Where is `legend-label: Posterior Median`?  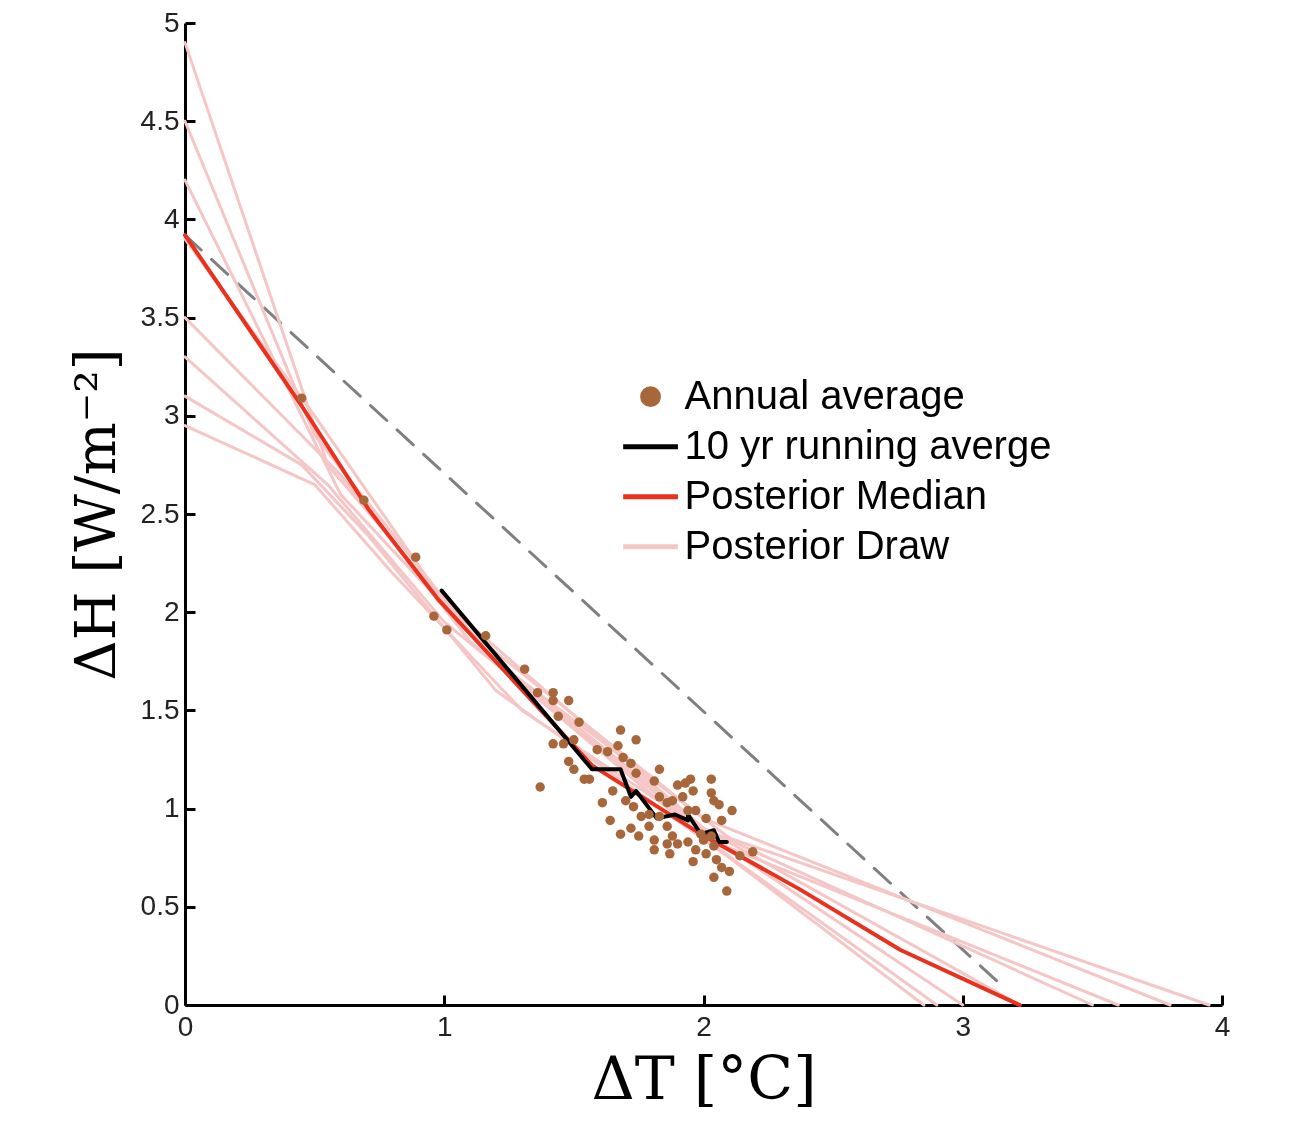 legend-label: Posterior Median is located at coordinates (835, 494).